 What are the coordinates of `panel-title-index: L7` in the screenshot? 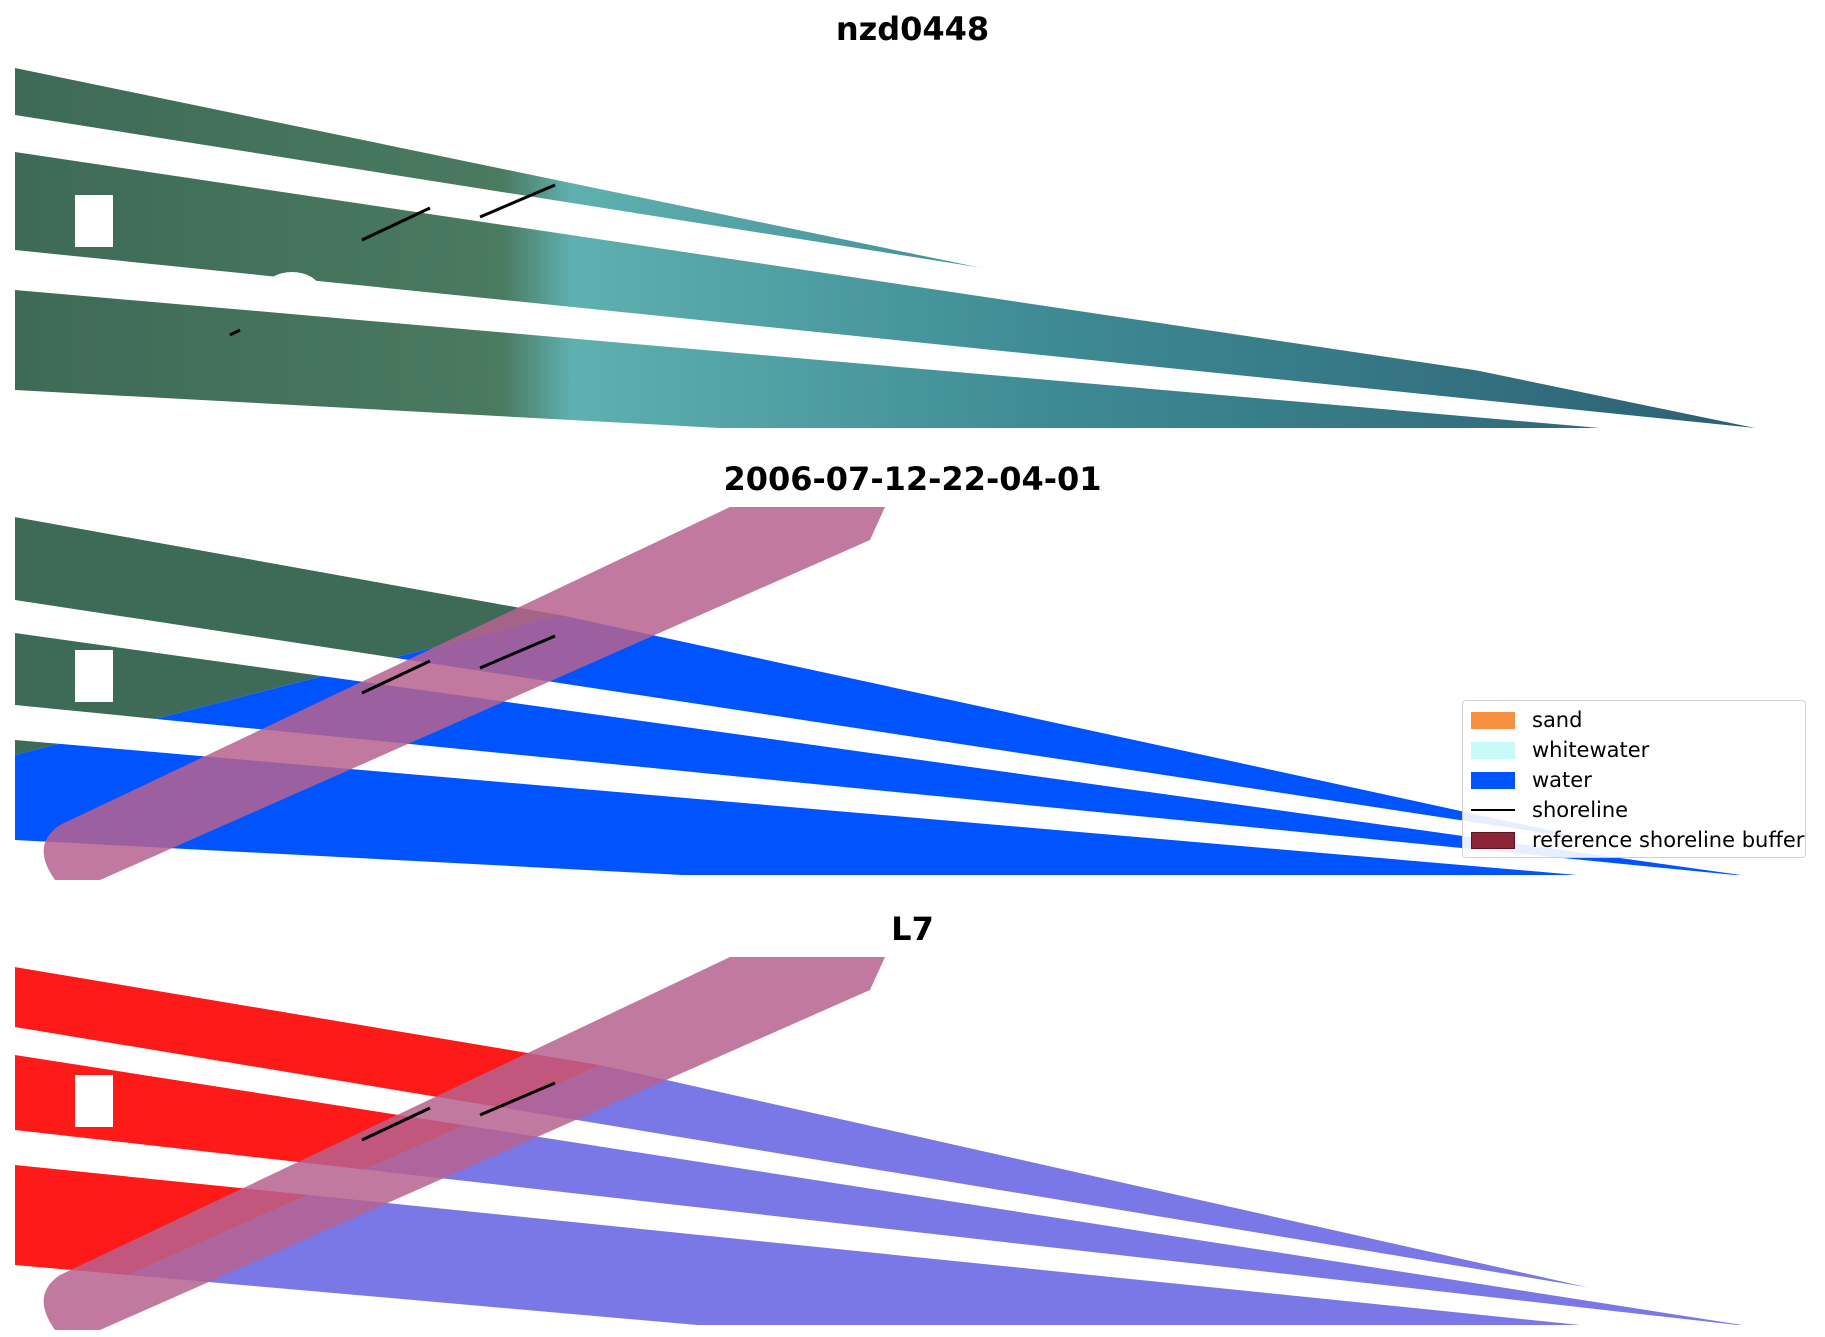 It's located at (912, 929).